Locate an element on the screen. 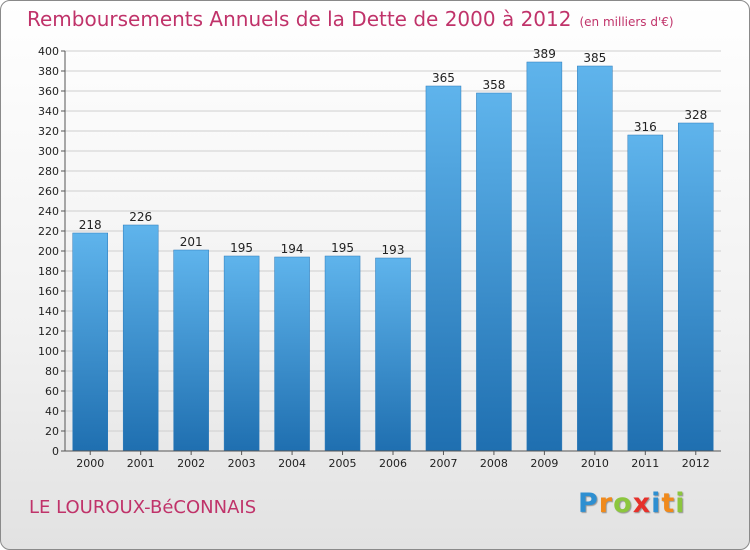 Image resolution: width=750 pixels, height=550 pixels. proxiti-logo: Proxiti is located at coordinates (632, 503).